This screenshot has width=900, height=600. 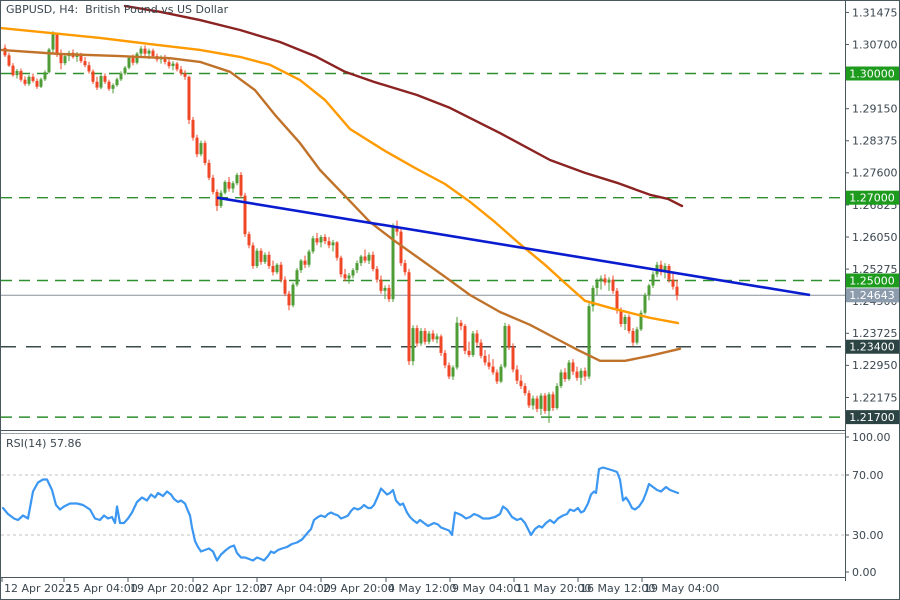 What do you see at coordinates (868, 535) in the screenshot?
I see `rsi-tick-label: 30.00` at bounding box center [868, 535].